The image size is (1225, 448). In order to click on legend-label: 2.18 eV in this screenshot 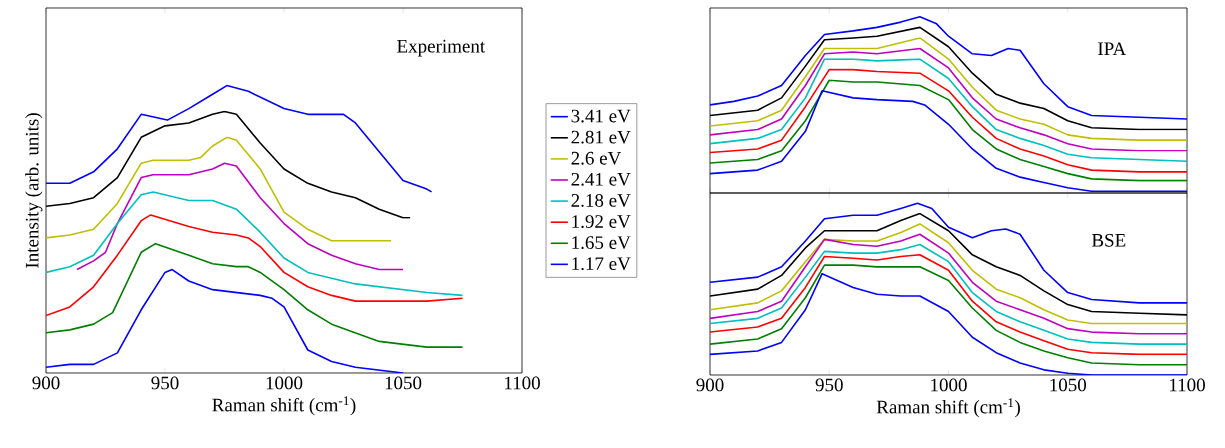, I will do `click(601, 200)`.